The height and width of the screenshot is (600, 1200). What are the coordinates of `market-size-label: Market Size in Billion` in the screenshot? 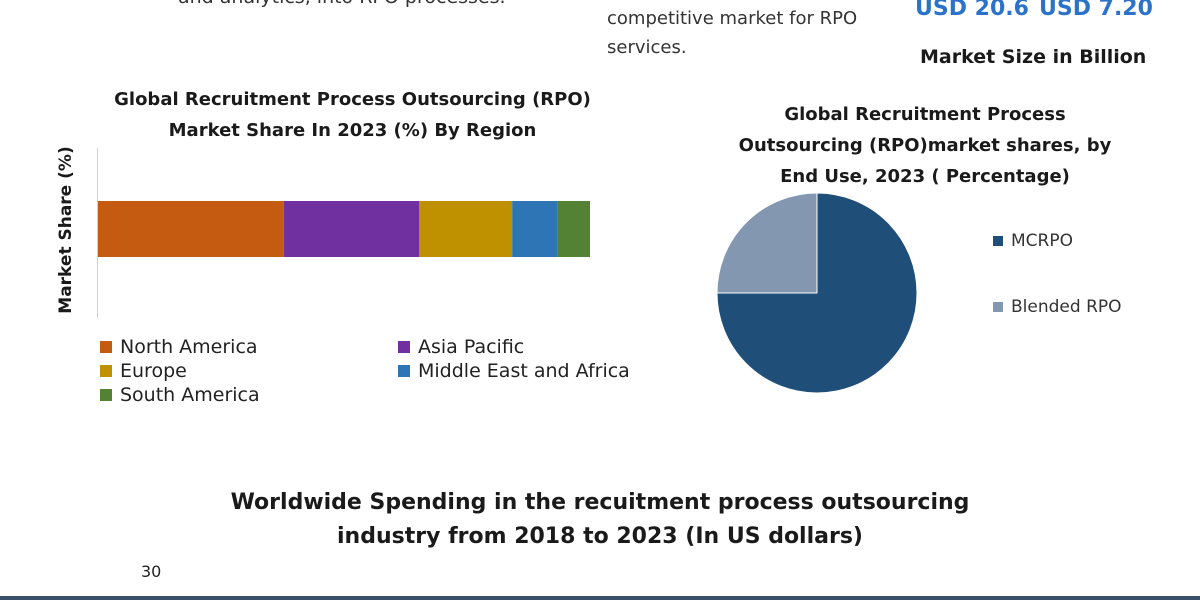 It's located at (1033, 57).